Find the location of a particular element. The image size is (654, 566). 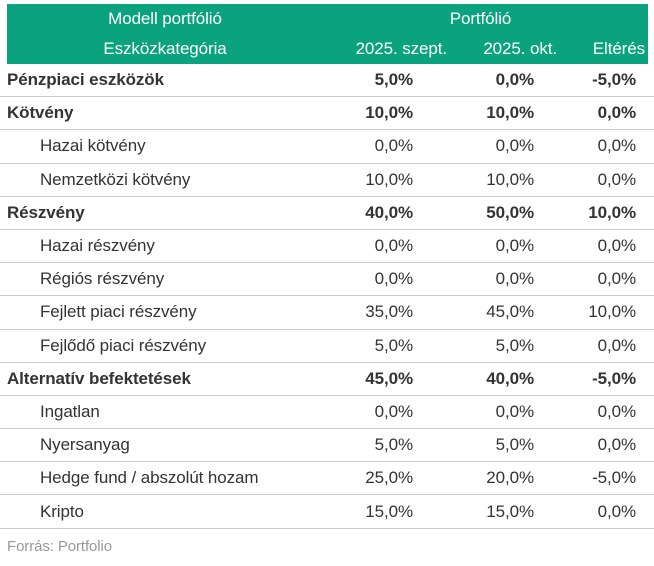

table-row-regios-reszveny: Régiós részvény 0,0% 0,0% 0,0% is located at coordinates (327, 280).